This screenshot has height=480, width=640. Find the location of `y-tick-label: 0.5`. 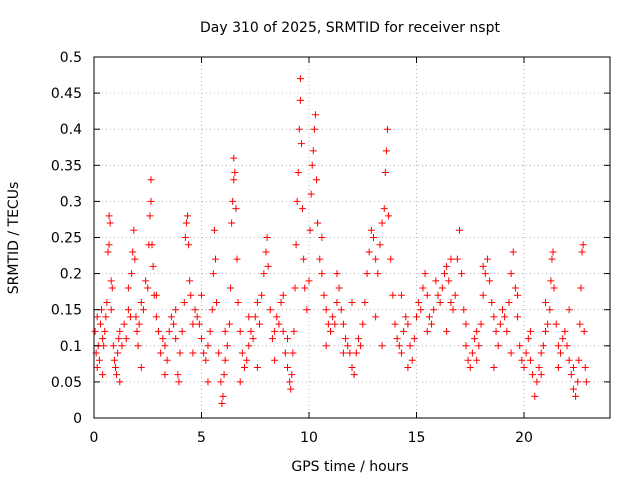

y-tick-label: 0.5 is located at coordinates (71, 58).